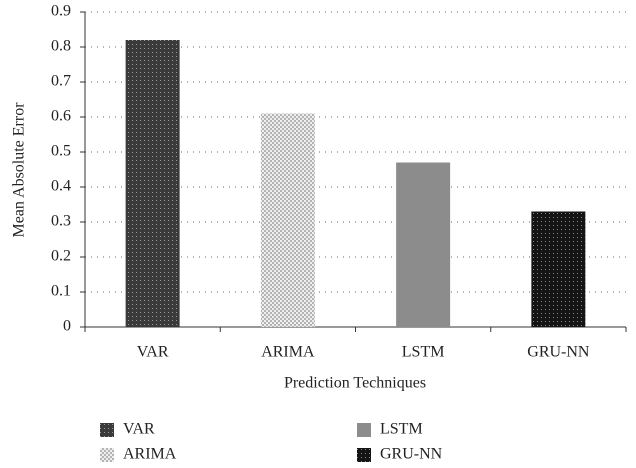  Describe the element at coordinates (61, 11) in the screenshot. I see `y-tick-label: 0.9` at that location.